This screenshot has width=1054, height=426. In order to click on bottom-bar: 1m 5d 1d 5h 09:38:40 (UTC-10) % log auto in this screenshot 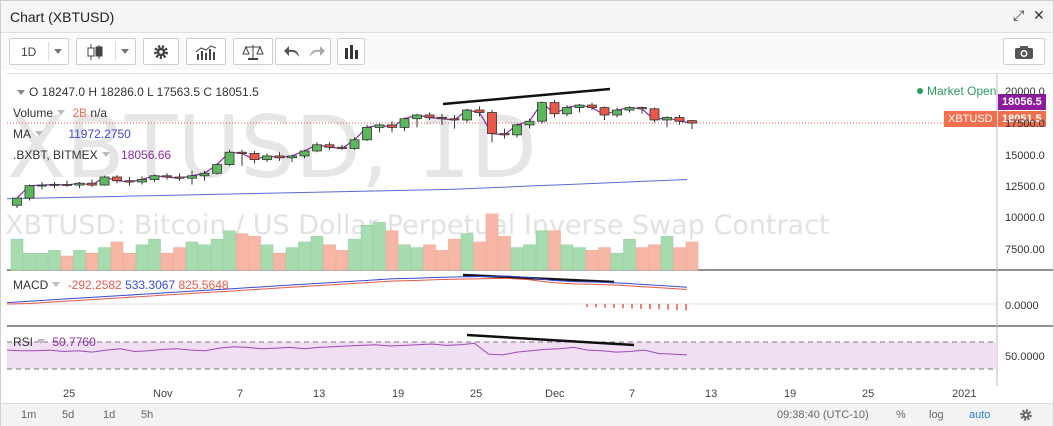, I will do `click(527, 414)`.